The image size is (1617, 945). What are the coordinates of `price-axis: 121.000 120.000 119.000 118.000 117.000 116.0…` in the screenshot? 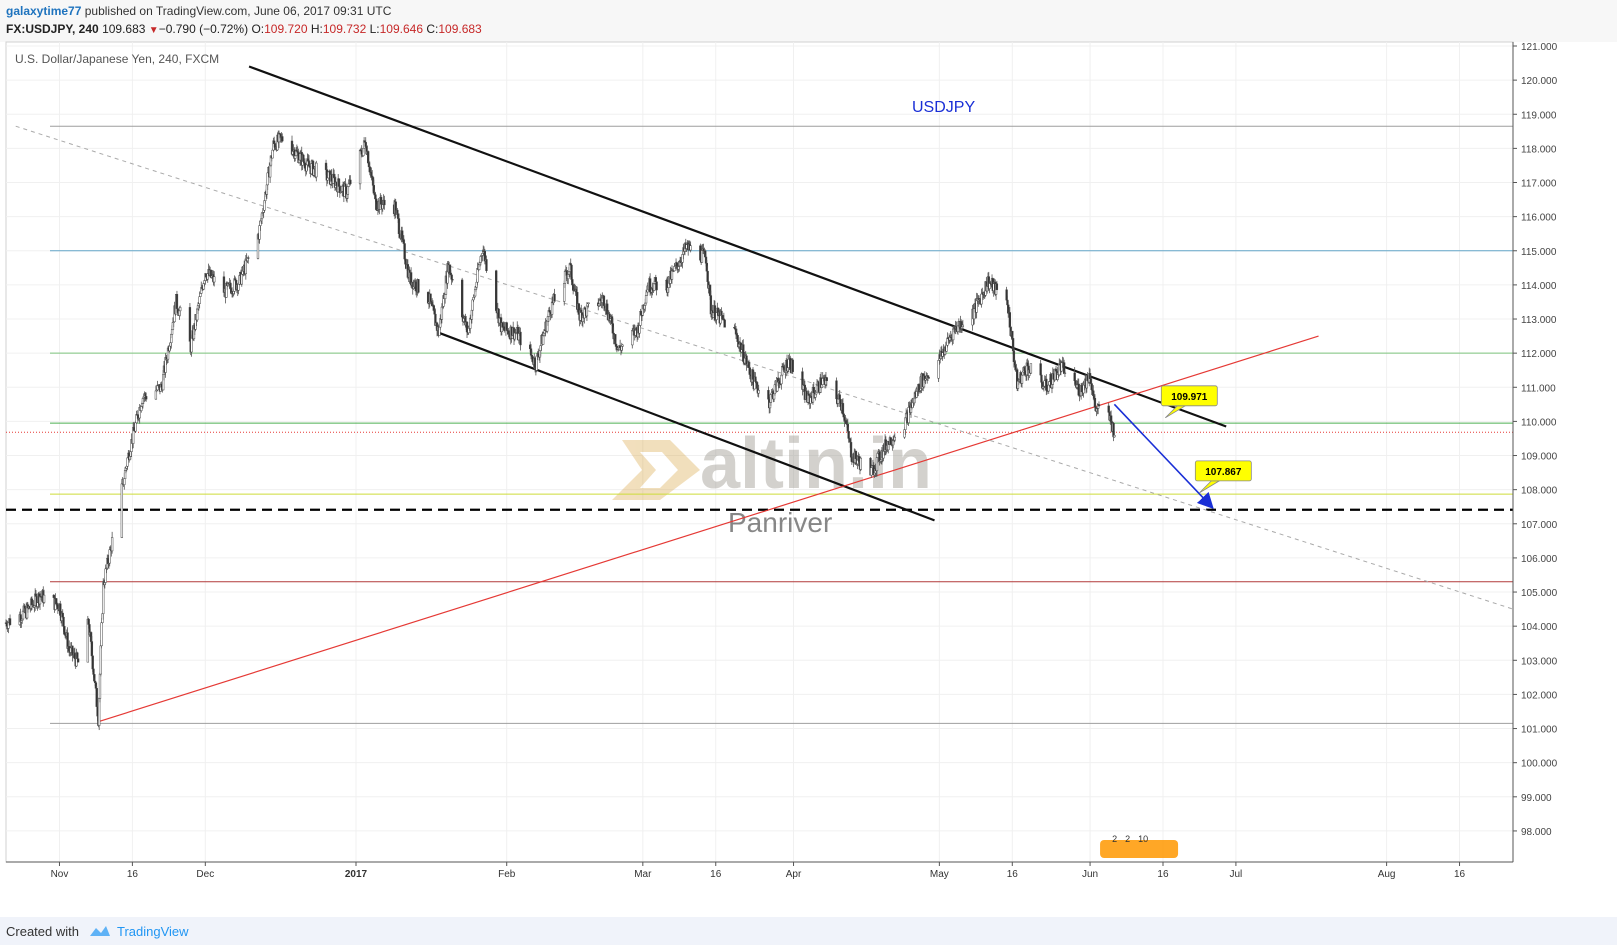 It's located at (1564, 452).